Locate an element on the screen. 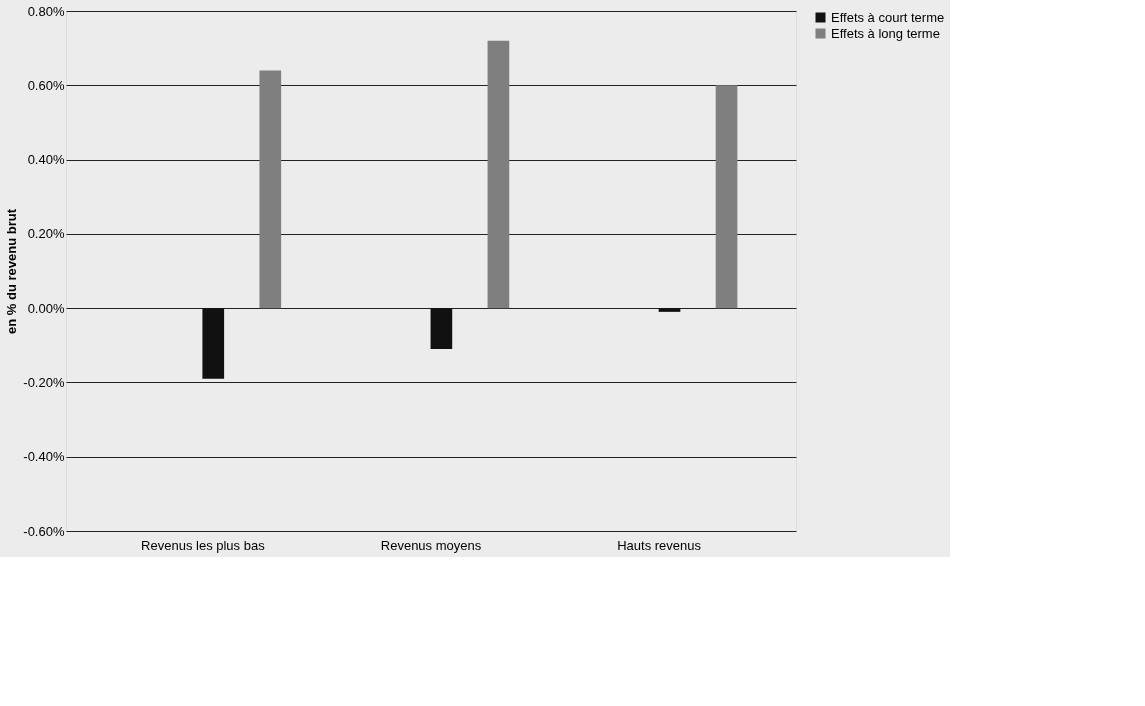 This screenshot has width=1145, height=706. x-tick-label: Revenus moyens is located at coordinates (431, 545).